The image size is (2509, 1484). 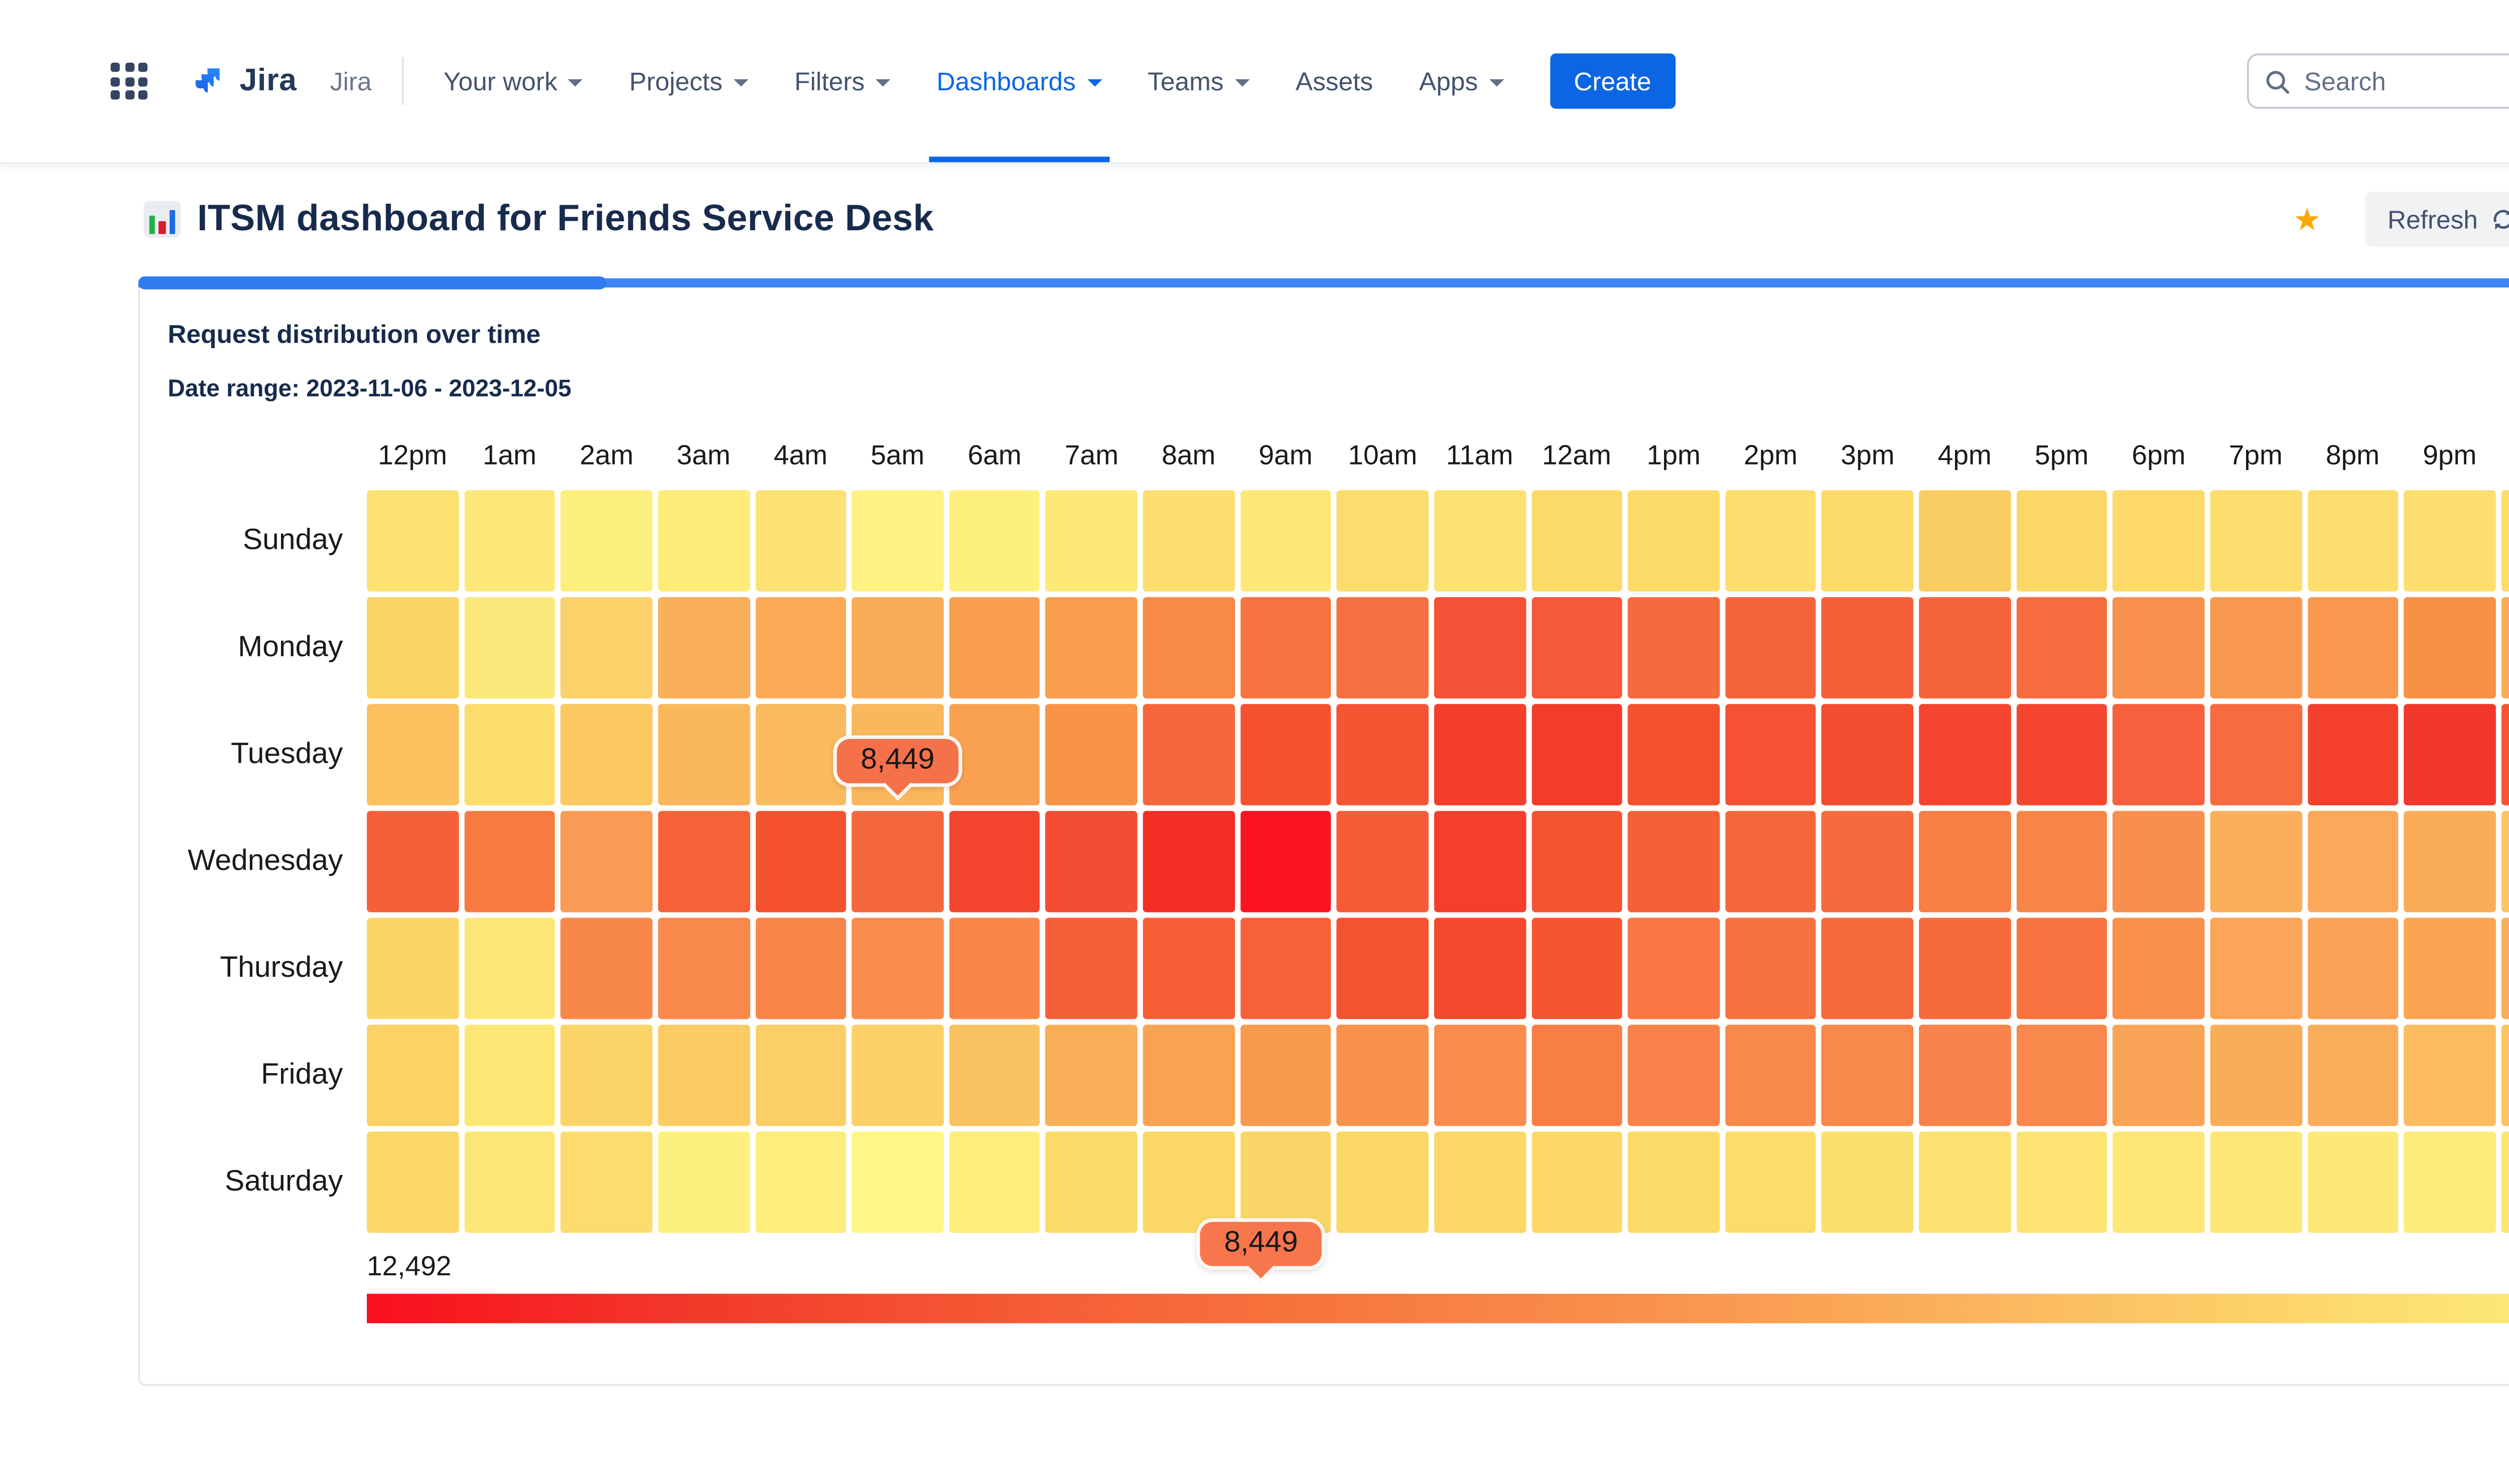 What do you see at coordinates (1965, 648) in the screenshot?
I see `heatmap-cell-monday-4pm` at bounding box center [1965, 648].